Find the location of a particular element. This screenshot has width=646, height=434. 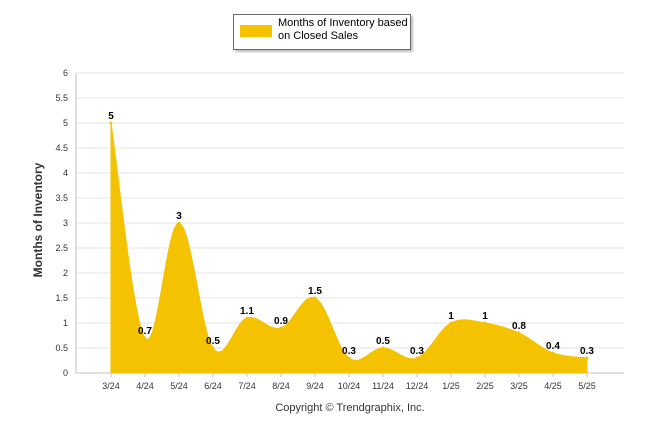

x-tick-label: 10/24 is located at coordinates (349, 386).